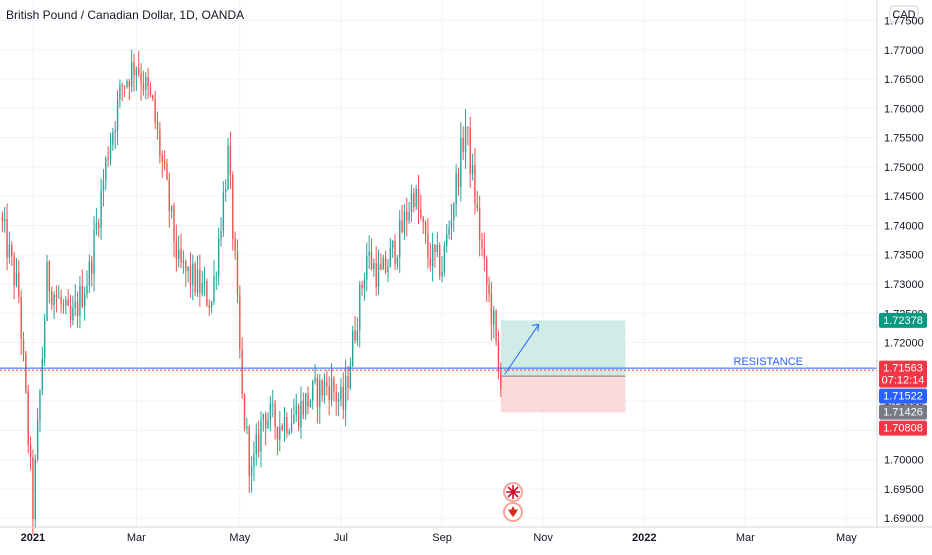 The image size is (932, 555). What do you see at coordinates (904, 139) in the screenshot?
I see `y-tick-label: 1.75500` at bounding box center [904, 139].